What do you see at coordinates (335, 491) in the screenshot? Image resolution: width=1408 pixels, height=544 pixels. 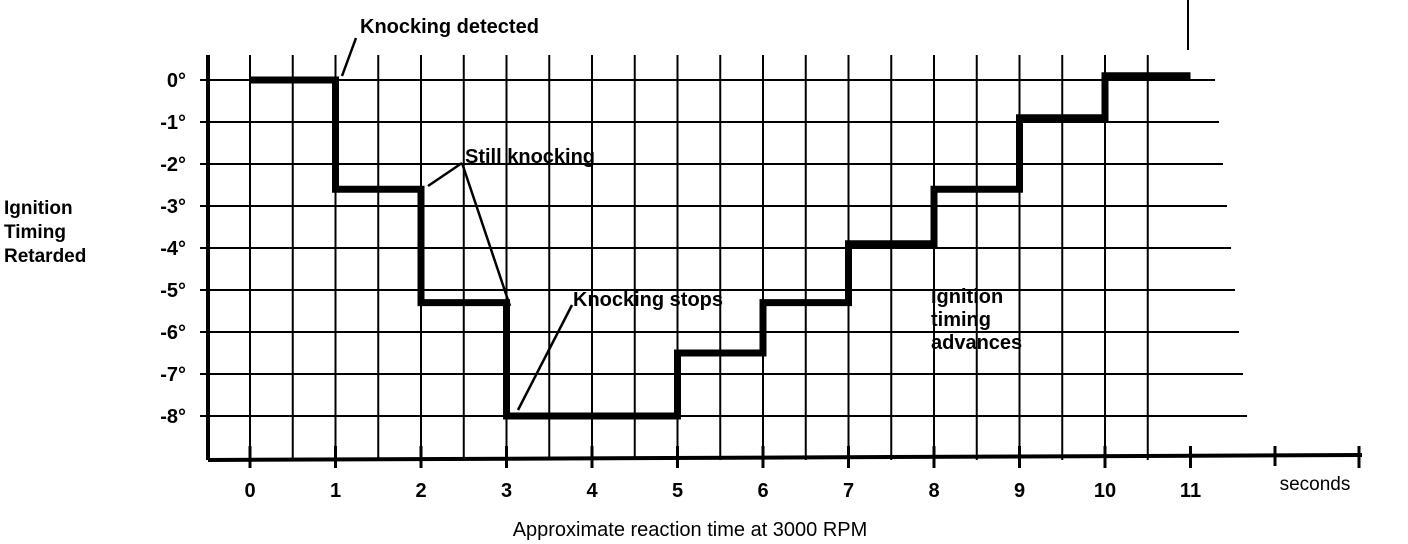 I see `x-tick-label: 1` at bounding box center [335, 491].